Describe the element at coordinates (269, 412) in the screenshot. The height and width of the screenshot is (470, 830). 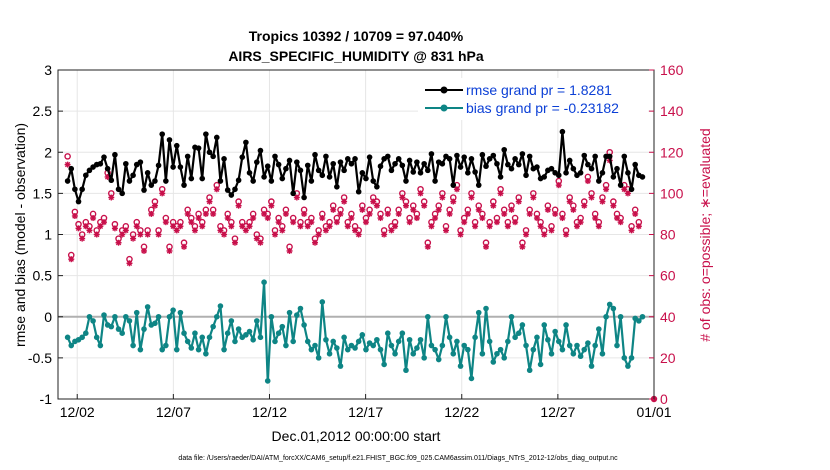
I see `x-tick-label: 12/12` at that location.